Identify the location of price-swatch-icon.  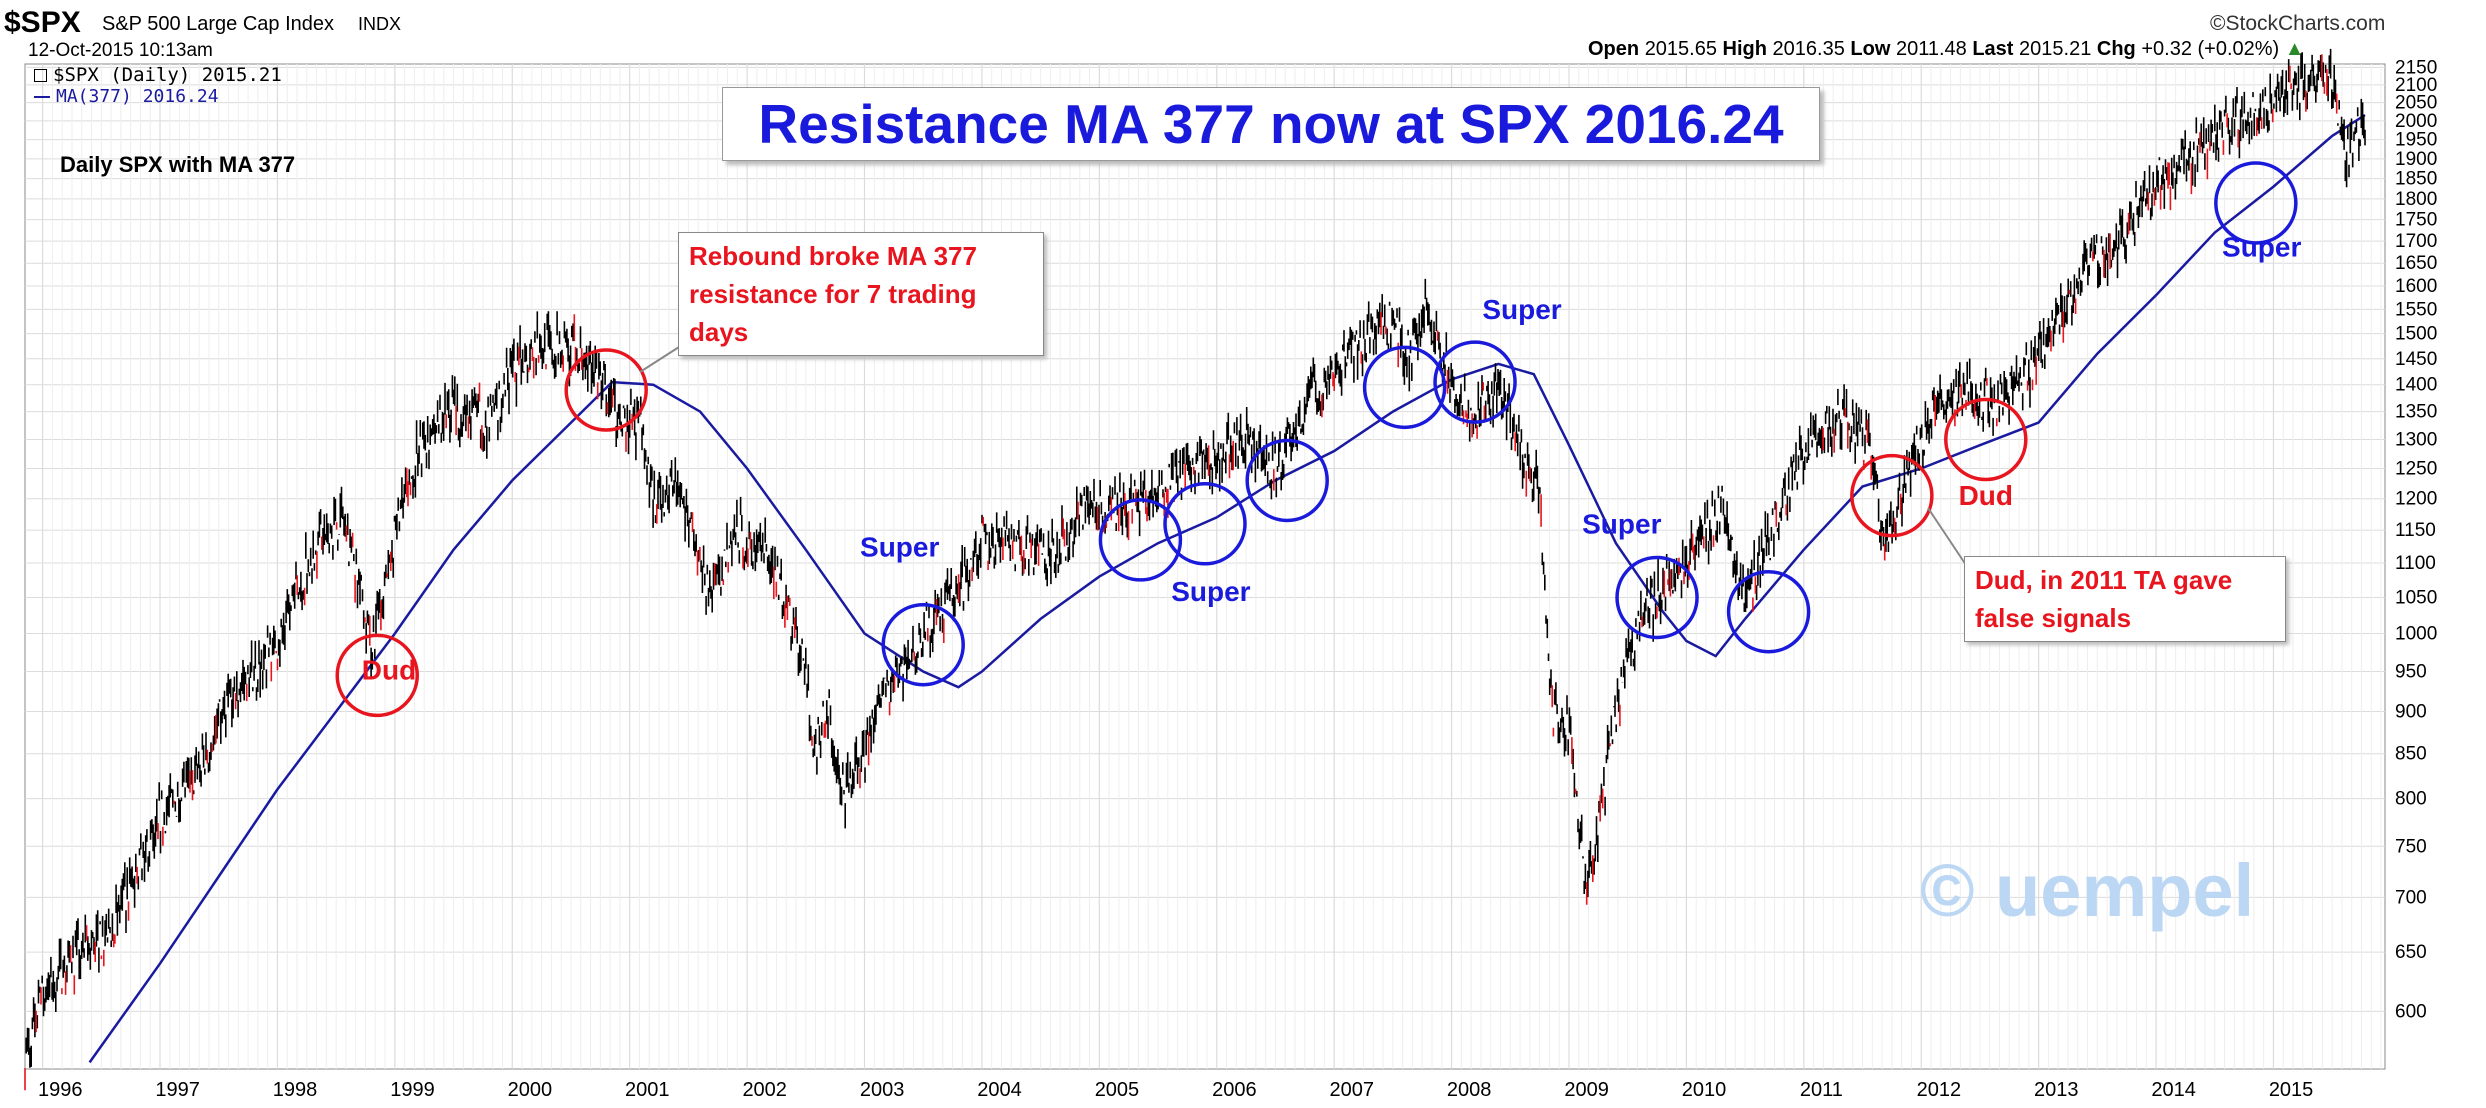
(40, 75).